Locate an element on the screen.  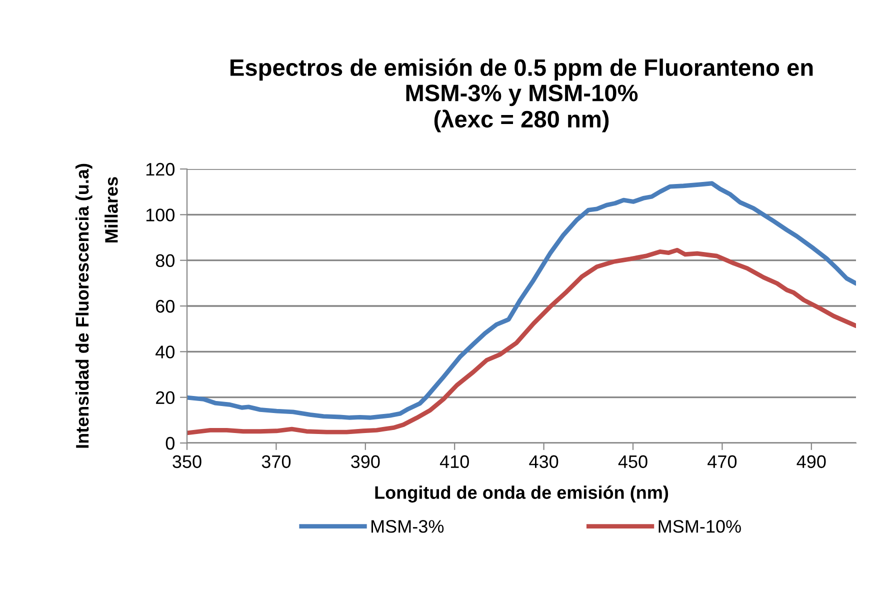
y-tick-label: 0 is located at coordinates (170, 443).